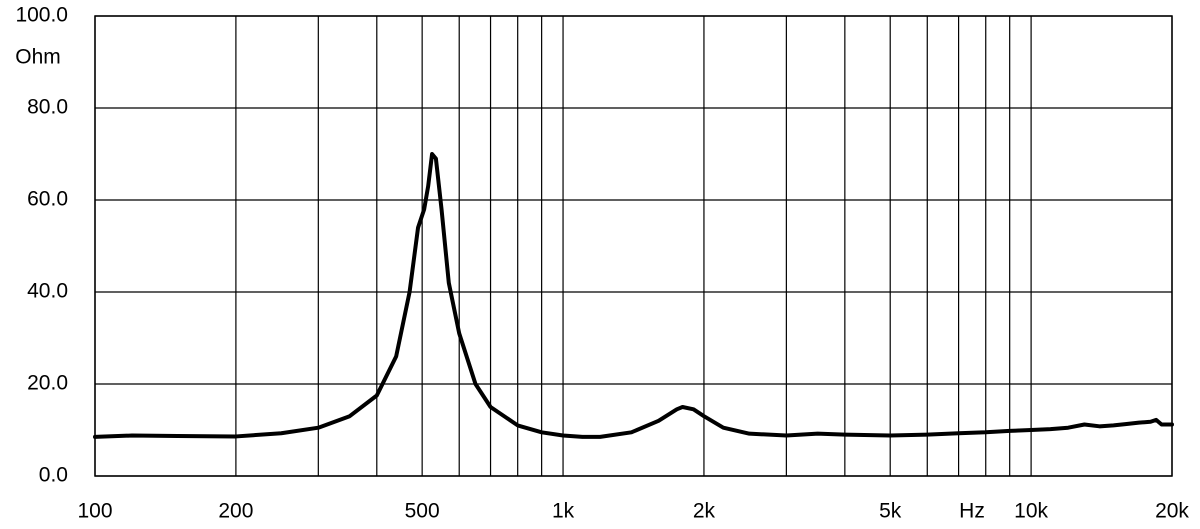 The image size is (1200, 529). Describe the element at coordinates (47, 383) in the screenshot. I see `y-tick-label: 20.0` at that location.